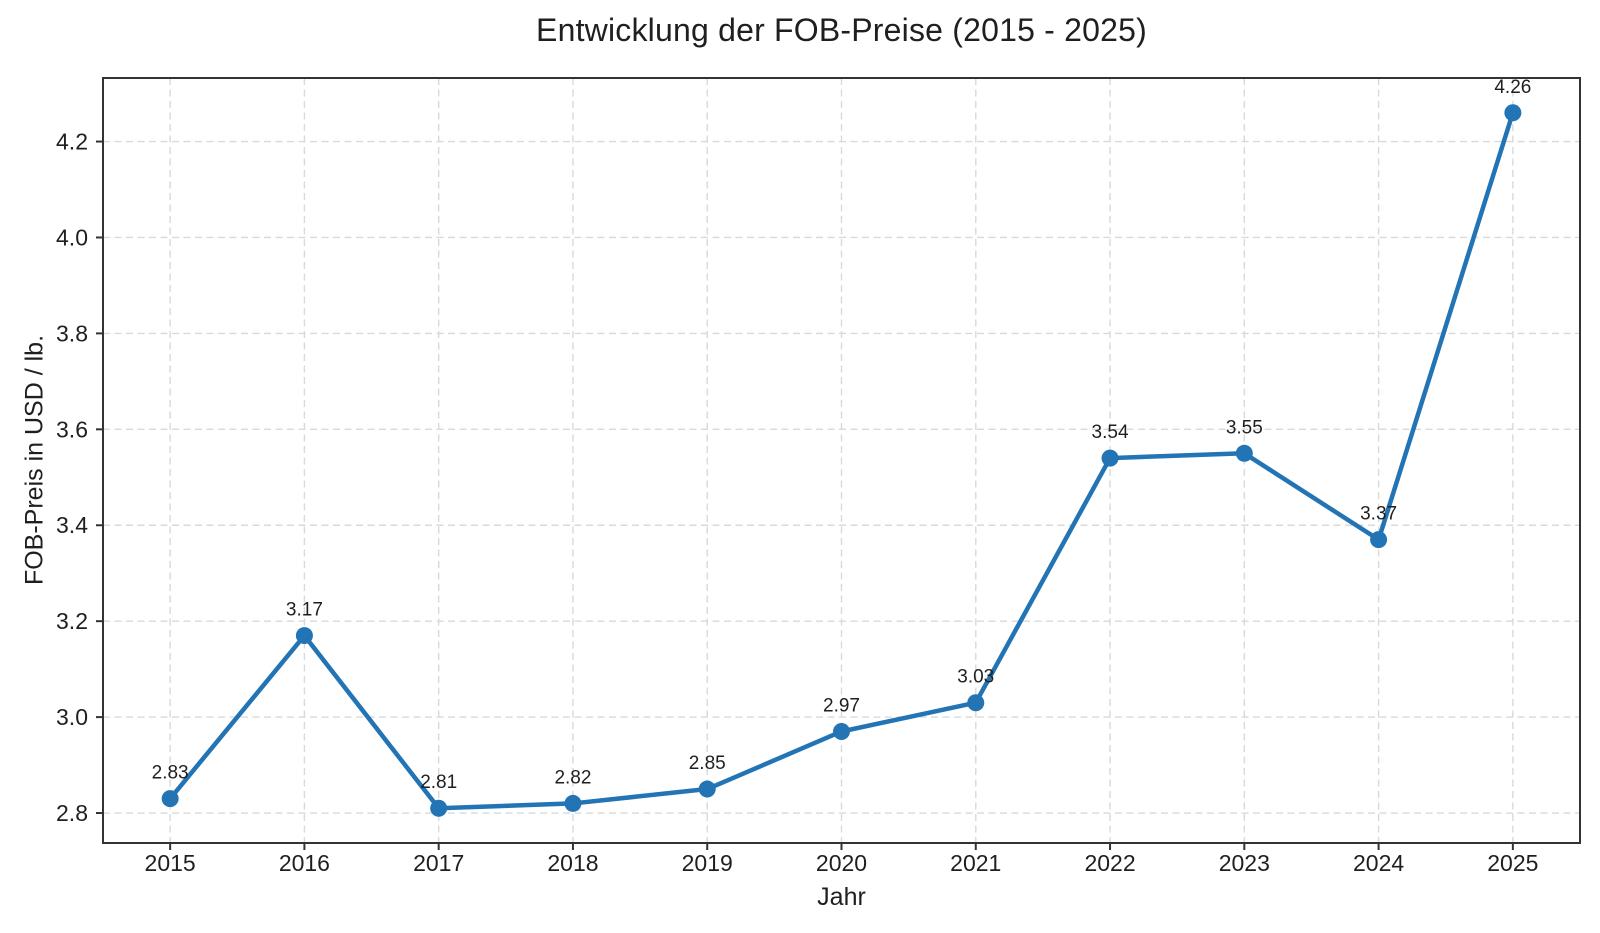 The height and width of the screenshot is (933, 1600). What do you see at coordinates (72, 717) in the screenshot?
I see `y-tick-label: 3.0` at bounding box center [72, 717].